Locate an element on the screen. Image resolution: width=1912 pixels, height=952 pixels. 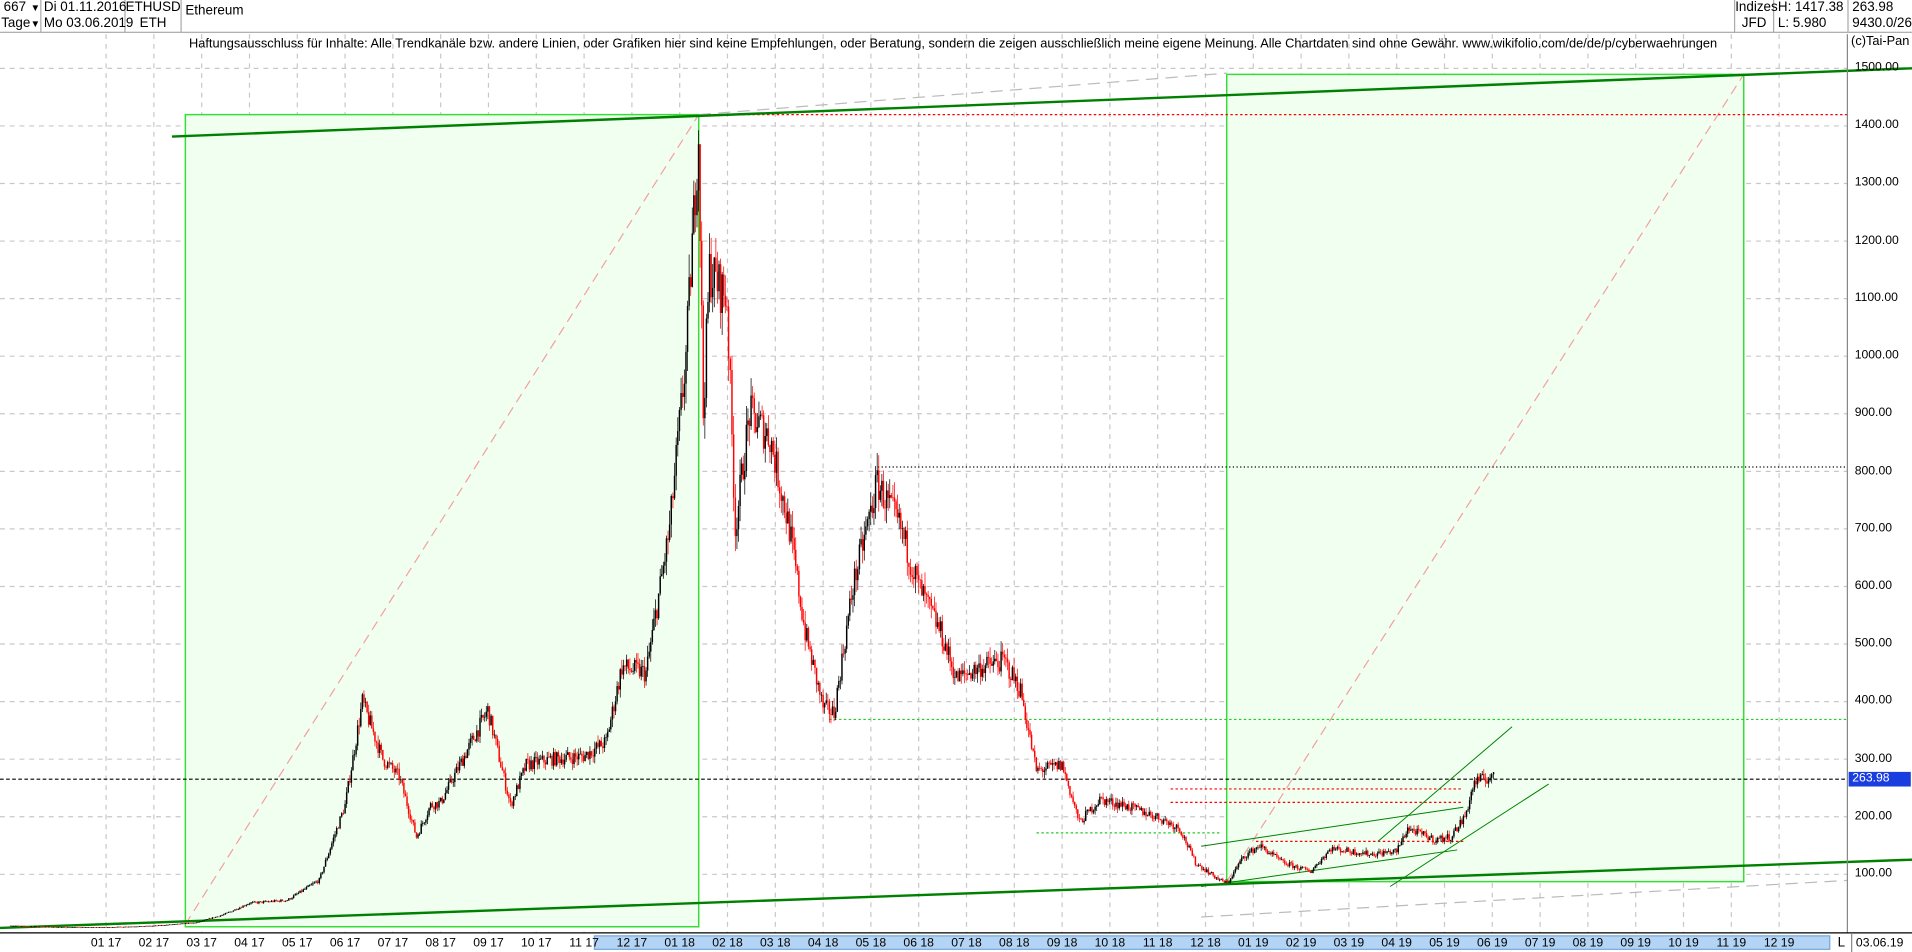
x-tick-label: 12 18 is located at coordinates (1205, 943).